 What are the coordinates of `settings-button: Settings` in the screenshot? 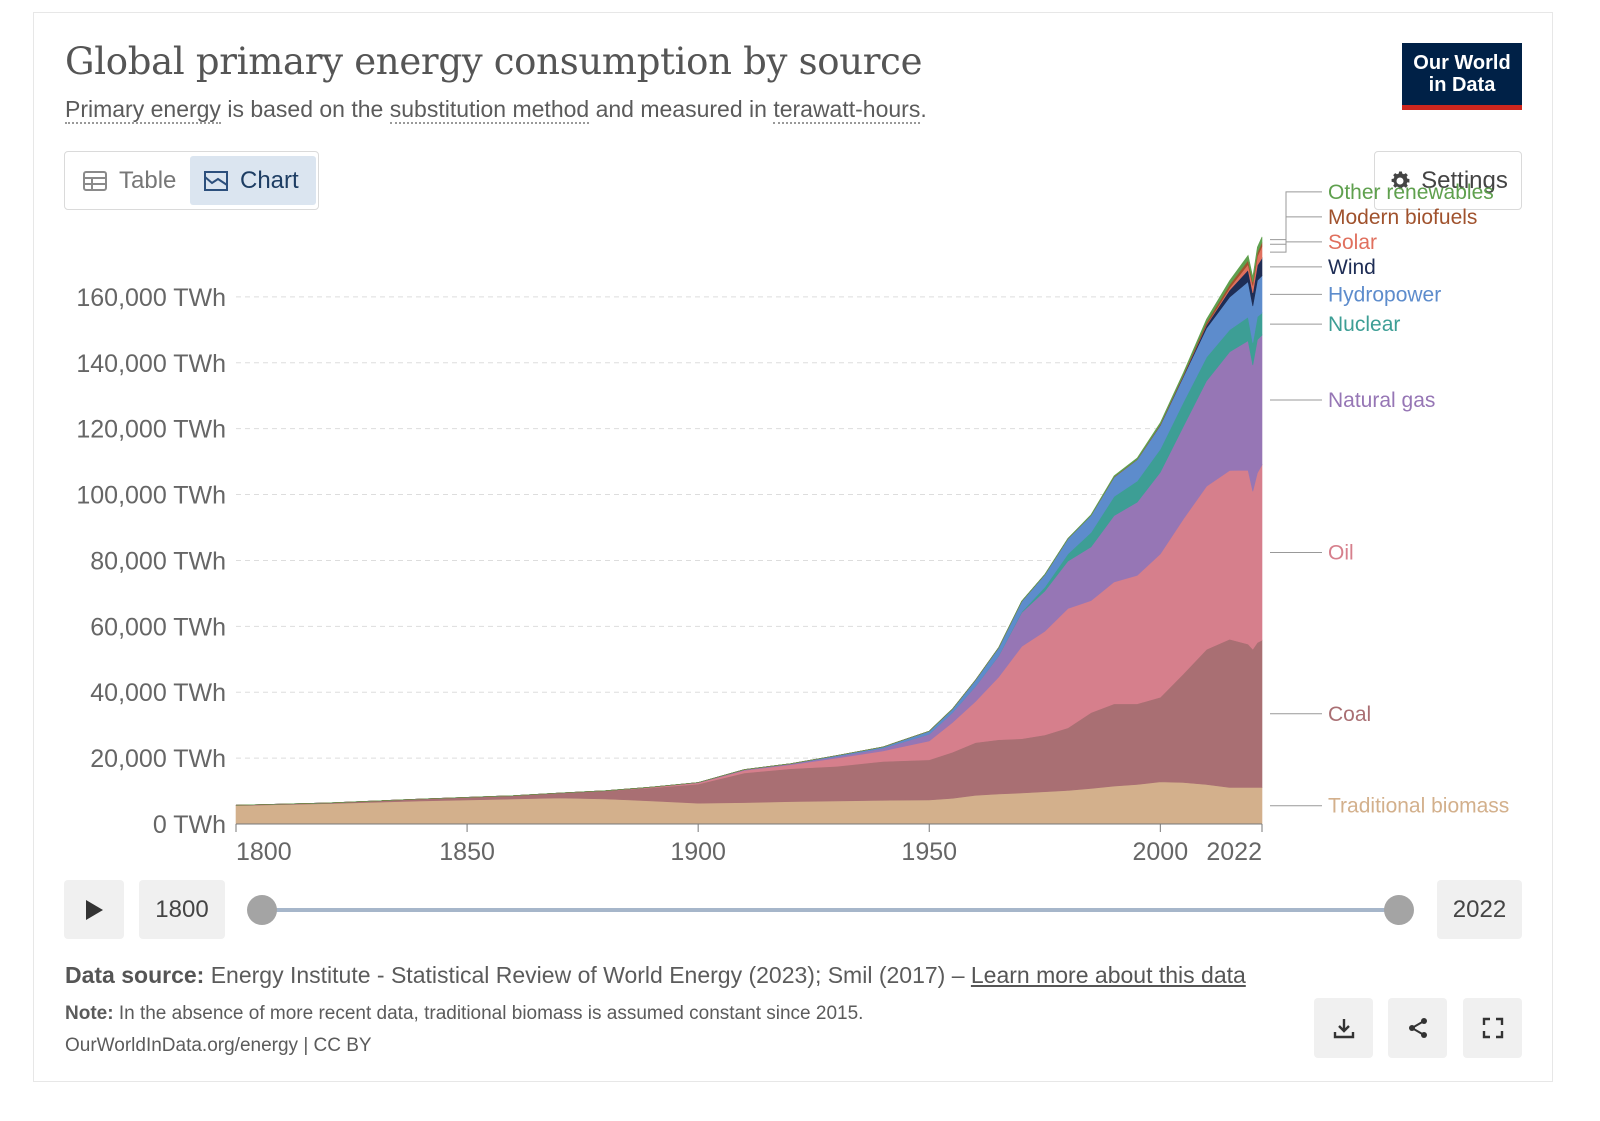 It's located at (1448, 180).